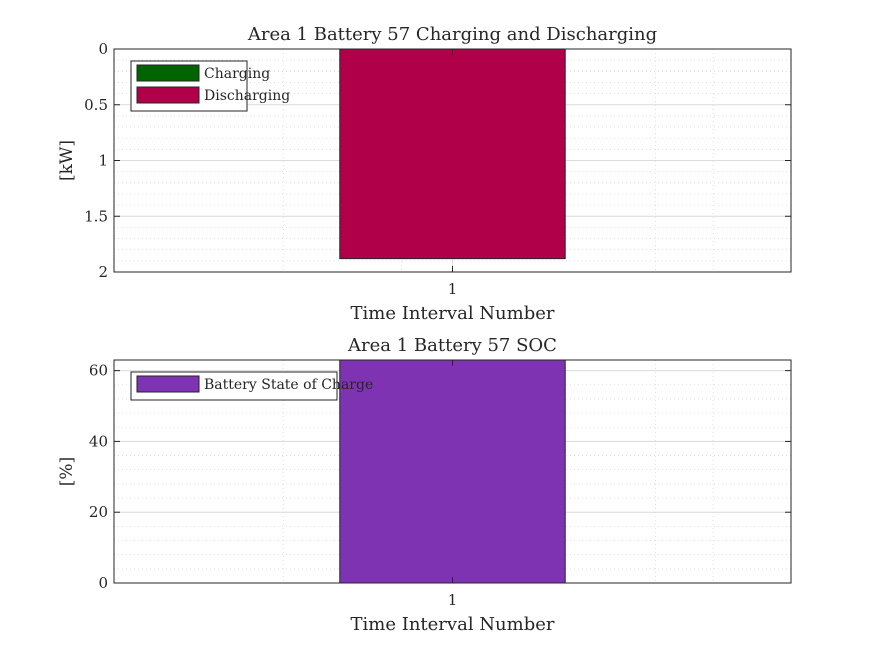 Image resolution: width=875 pixels, height=656 pixels. I want to click on legend-label: Battery State of Charge, so click(288, 385).